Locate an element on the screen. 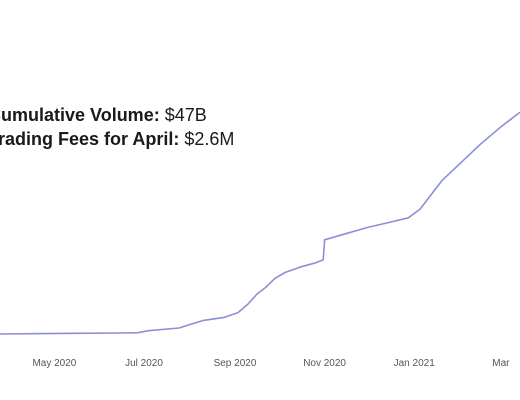 The width and height of the screenshot is (520, 400). x-tick-label: Sep 2020 is located at coordinates (235, 363).